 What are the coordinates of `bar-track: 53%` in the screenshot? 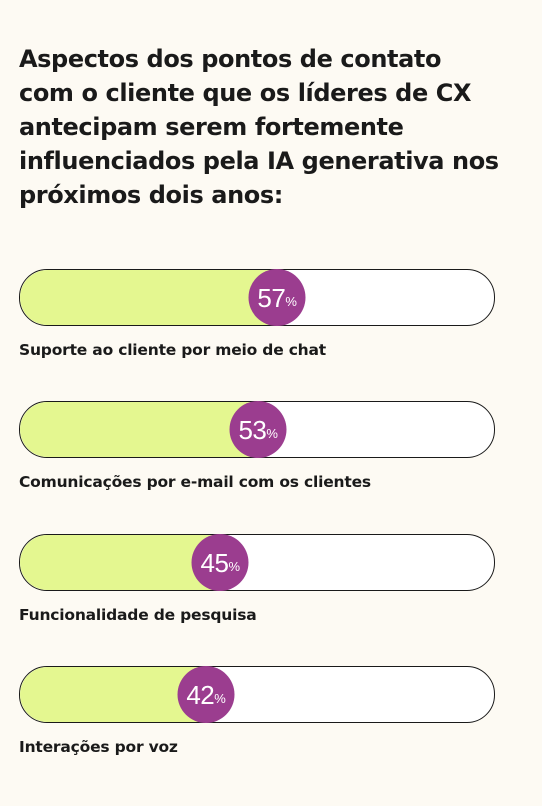 It's located at (257, 429).